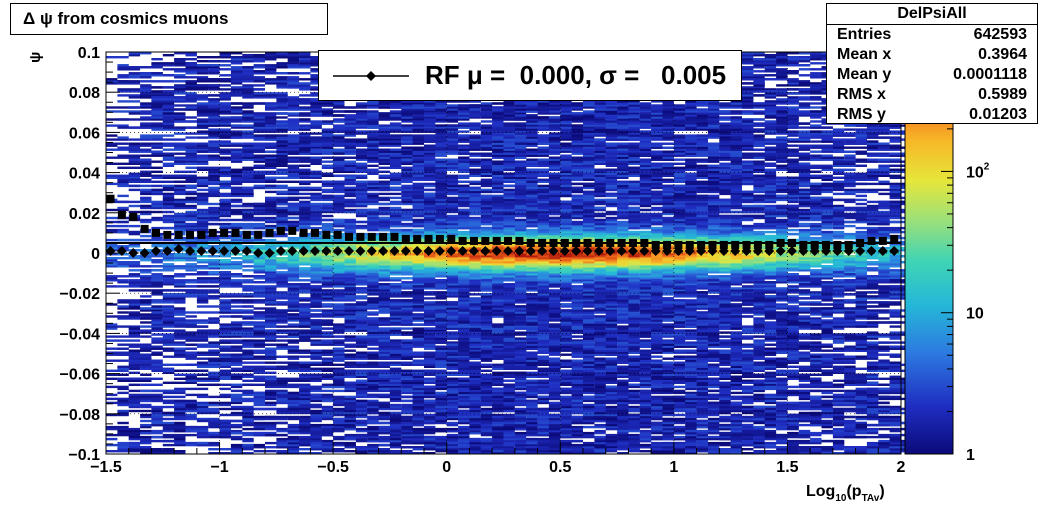  Describe the element at coordinates (1002, 55) in the screenshot. I see `stats-value: 0.3964` at that location.